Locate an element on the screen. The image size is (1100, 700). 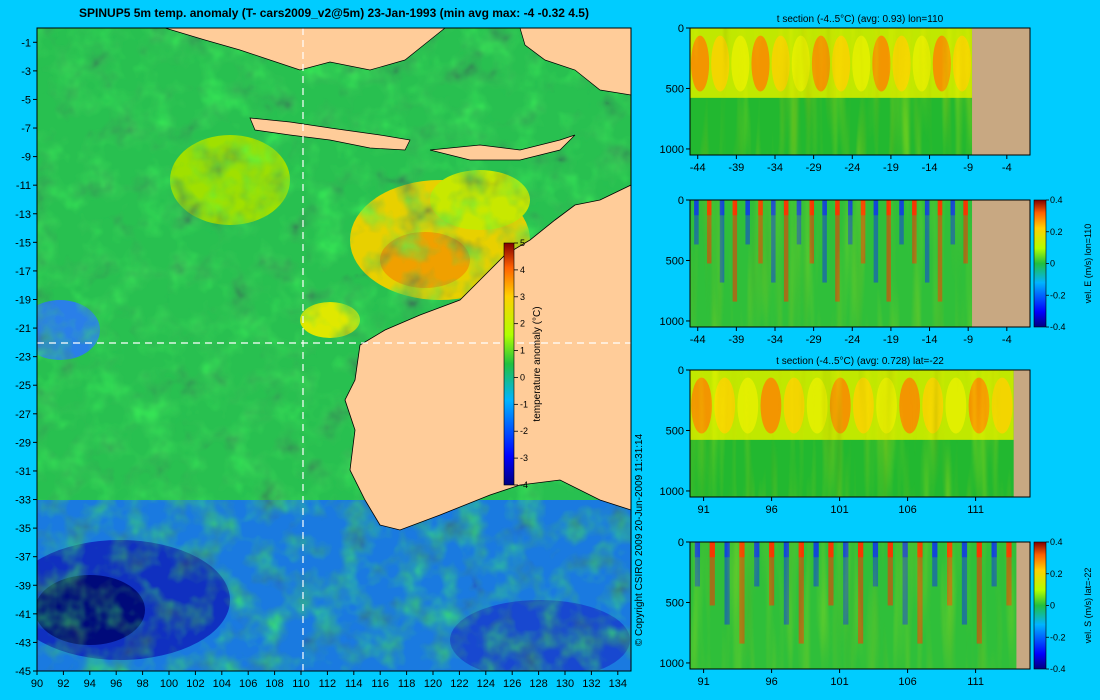
velS-section-lat-22-texture is located at coordinates (860, 605).